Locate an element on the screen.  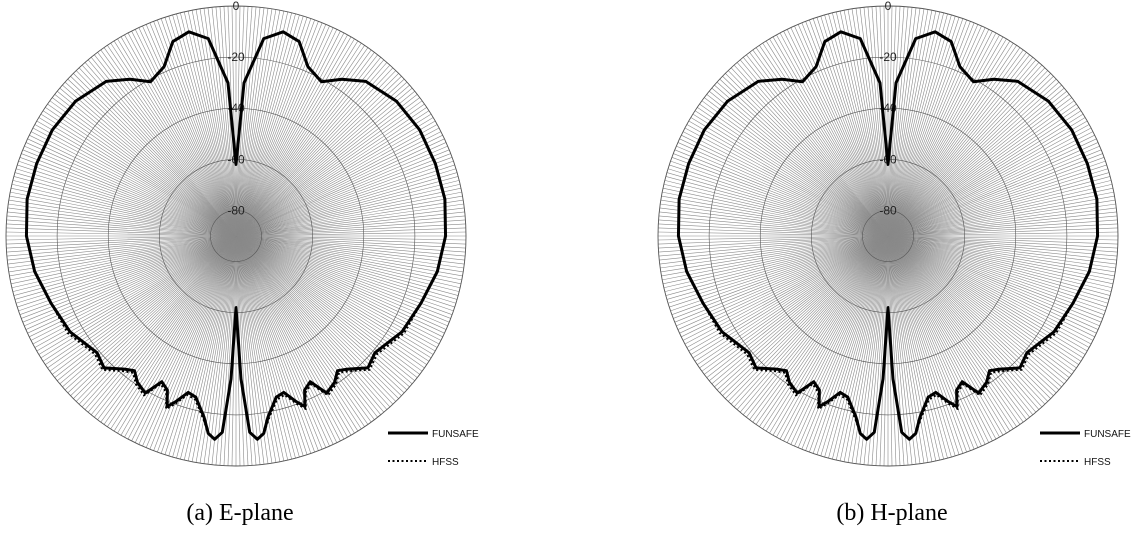
grid-ring is located at coordinates (888, 236).